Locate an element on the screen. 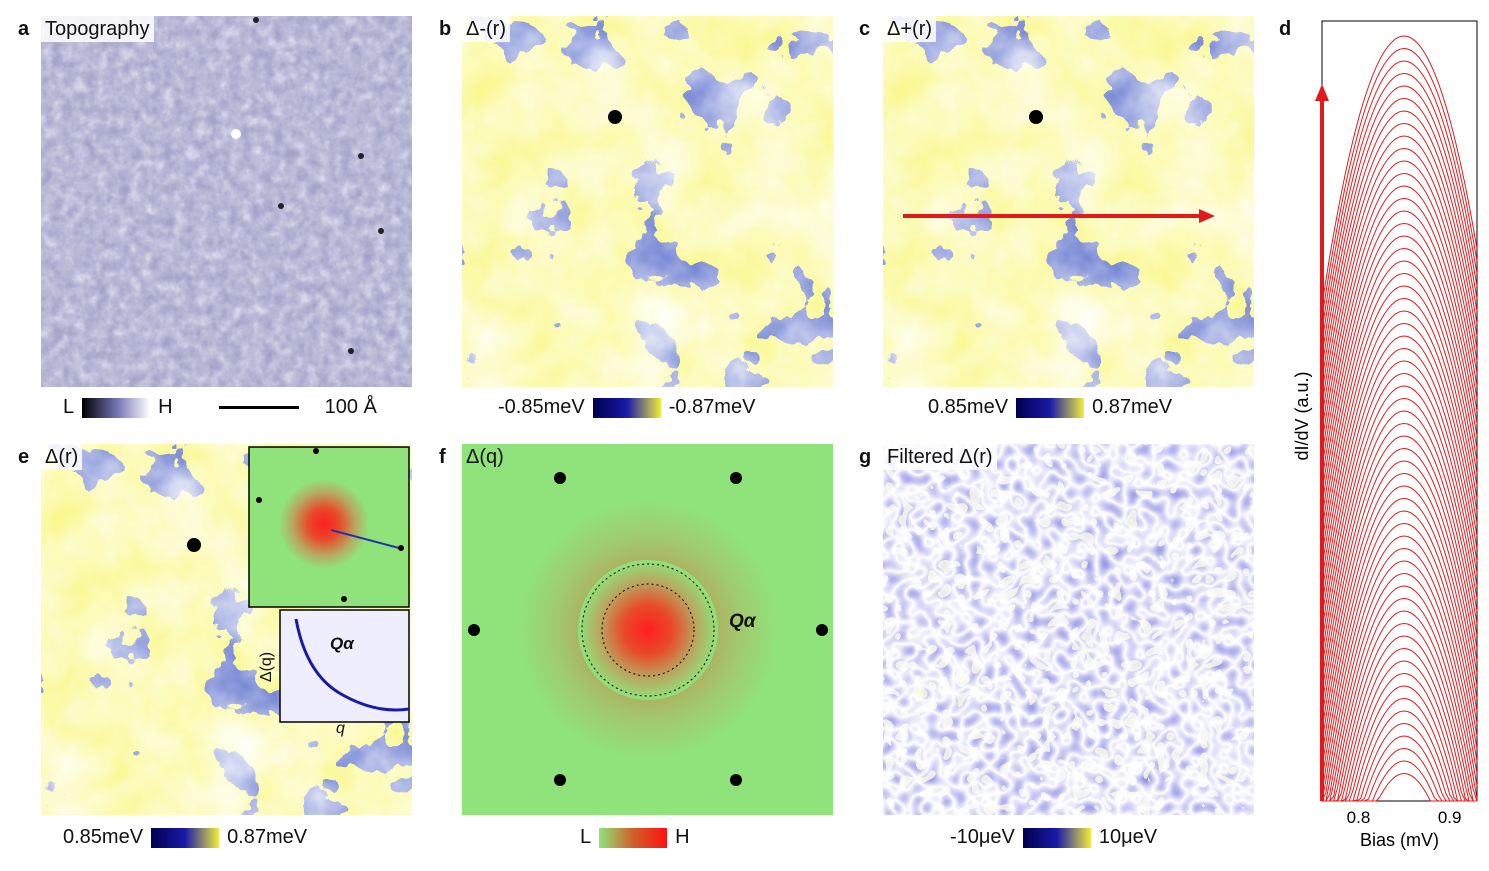  panel-a-title: Topography is located at coordinates (97, 29).